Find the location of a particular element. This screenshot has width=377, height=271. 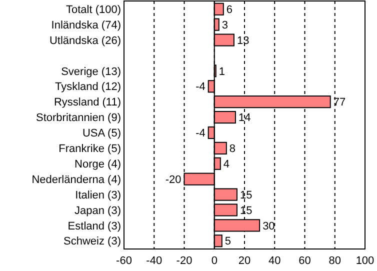

data-label: 6 is located at coordinates (229, 10).